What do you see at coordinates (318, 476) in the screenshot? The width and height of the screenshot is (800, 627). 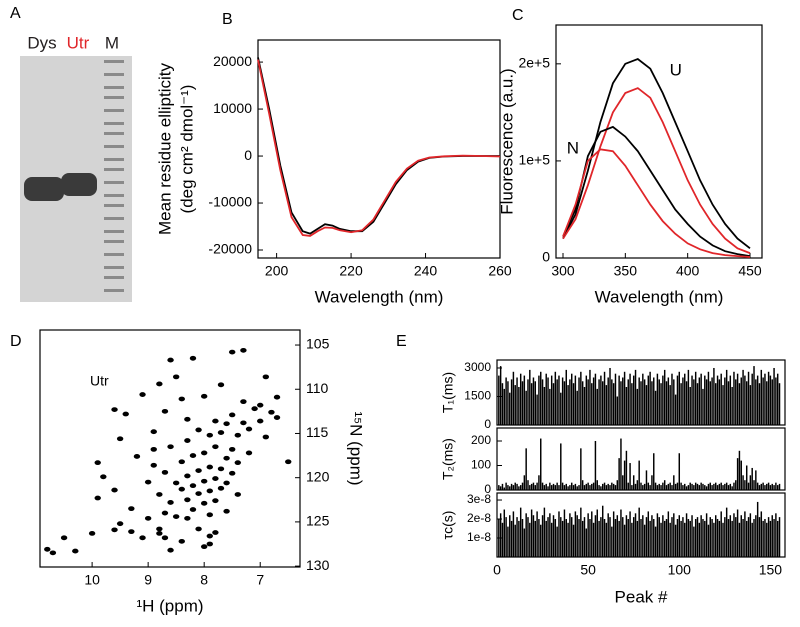 I see `y-tick-label: 120` at bounding box center [318, 476].